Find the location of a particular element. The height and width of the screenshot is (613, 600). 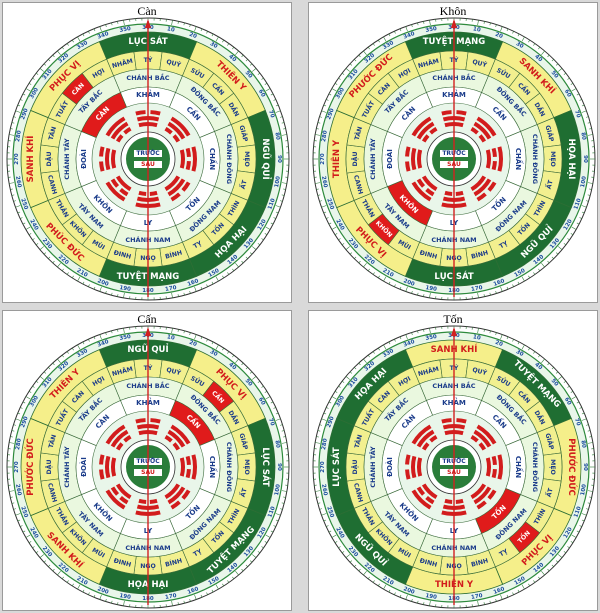

degree-label: 190 is located at coordinates (125, 289).